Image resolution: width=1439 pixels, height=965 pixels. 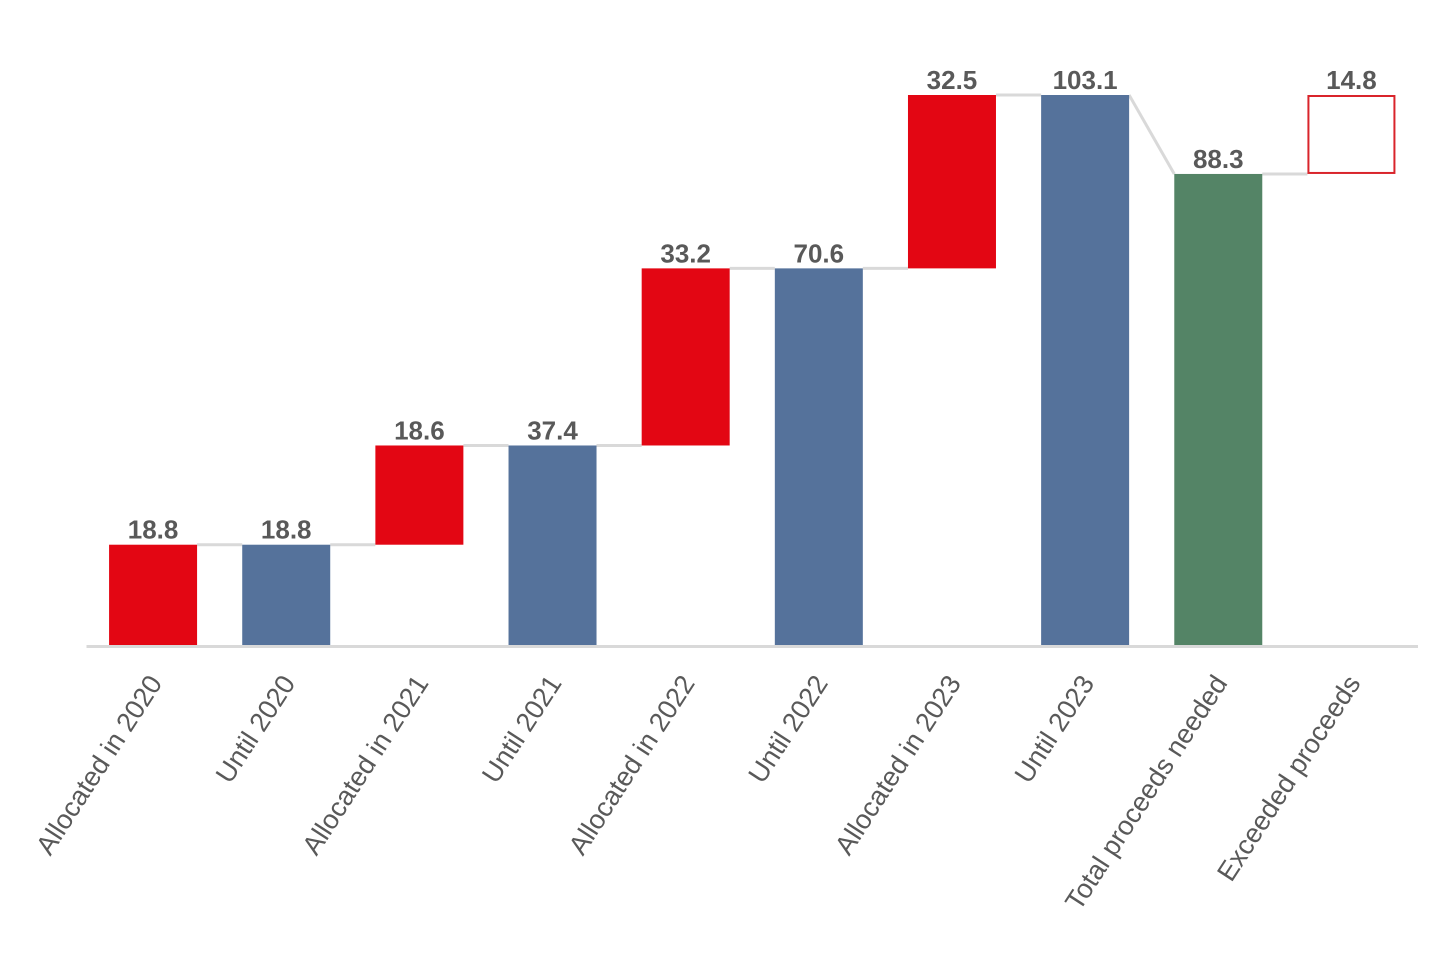 What do you see at coordinates (1351, 80) in the screenshot?
I see `value-label: 14.8` at bounding box center [1351, 80].